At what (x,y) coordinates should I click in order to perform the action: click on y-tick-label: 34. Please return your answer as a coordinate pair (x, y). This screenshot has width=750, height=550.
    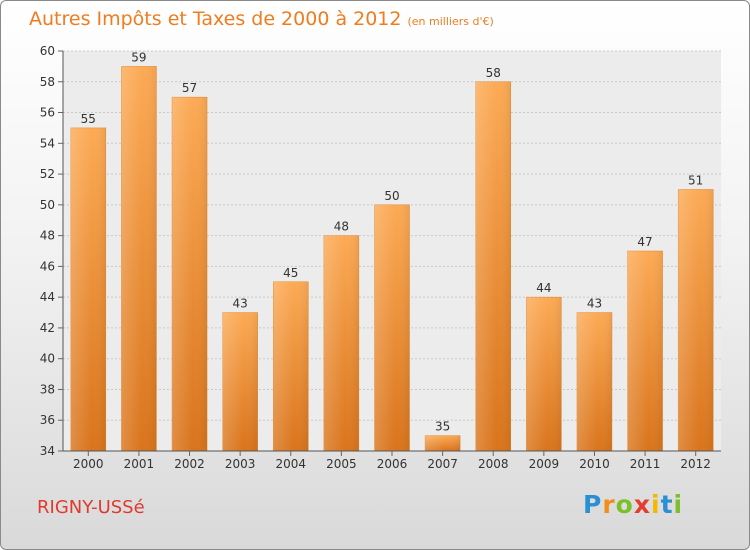
    Looking at the image, I should click on (47, 451).